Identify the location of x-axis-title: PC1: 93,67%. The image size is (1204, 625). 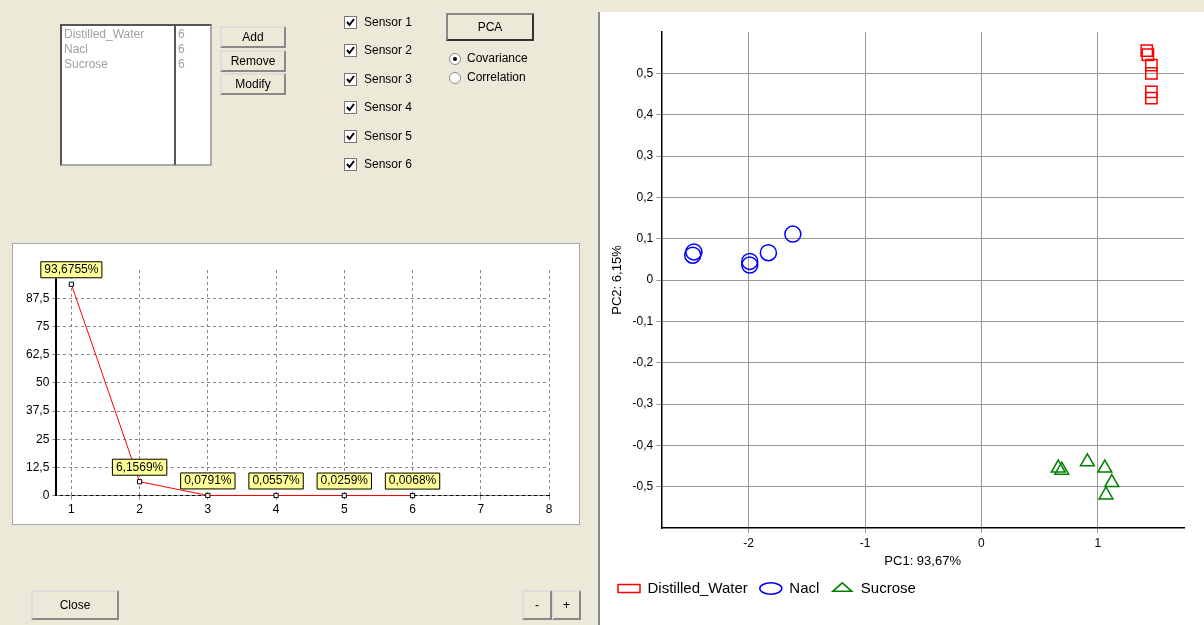
(923, 560).